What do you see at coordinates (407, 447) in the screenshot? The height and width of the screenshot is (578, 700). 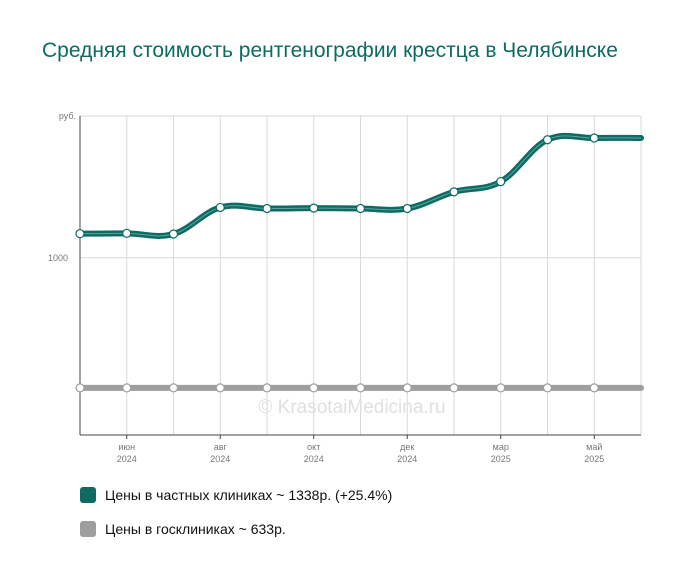 I see `x-tick-label-month: дек` at bounding box center [407, 447].